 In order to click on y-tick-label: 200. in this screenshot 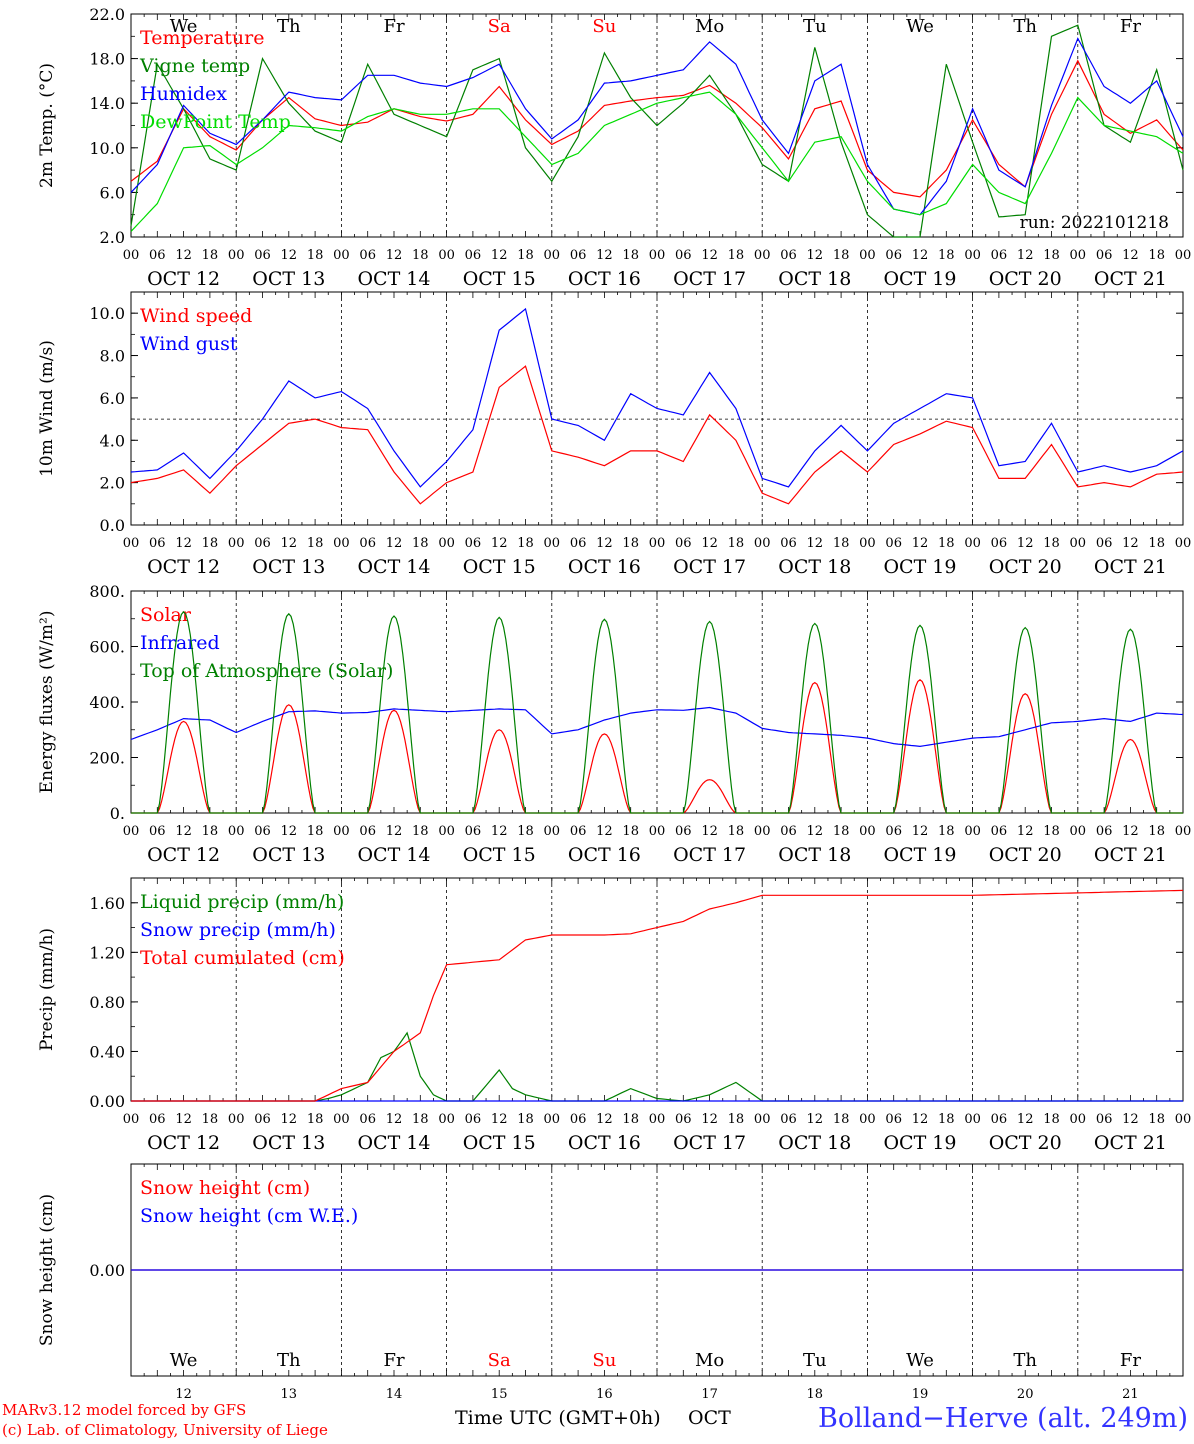, I will do `click(107, 758)`.